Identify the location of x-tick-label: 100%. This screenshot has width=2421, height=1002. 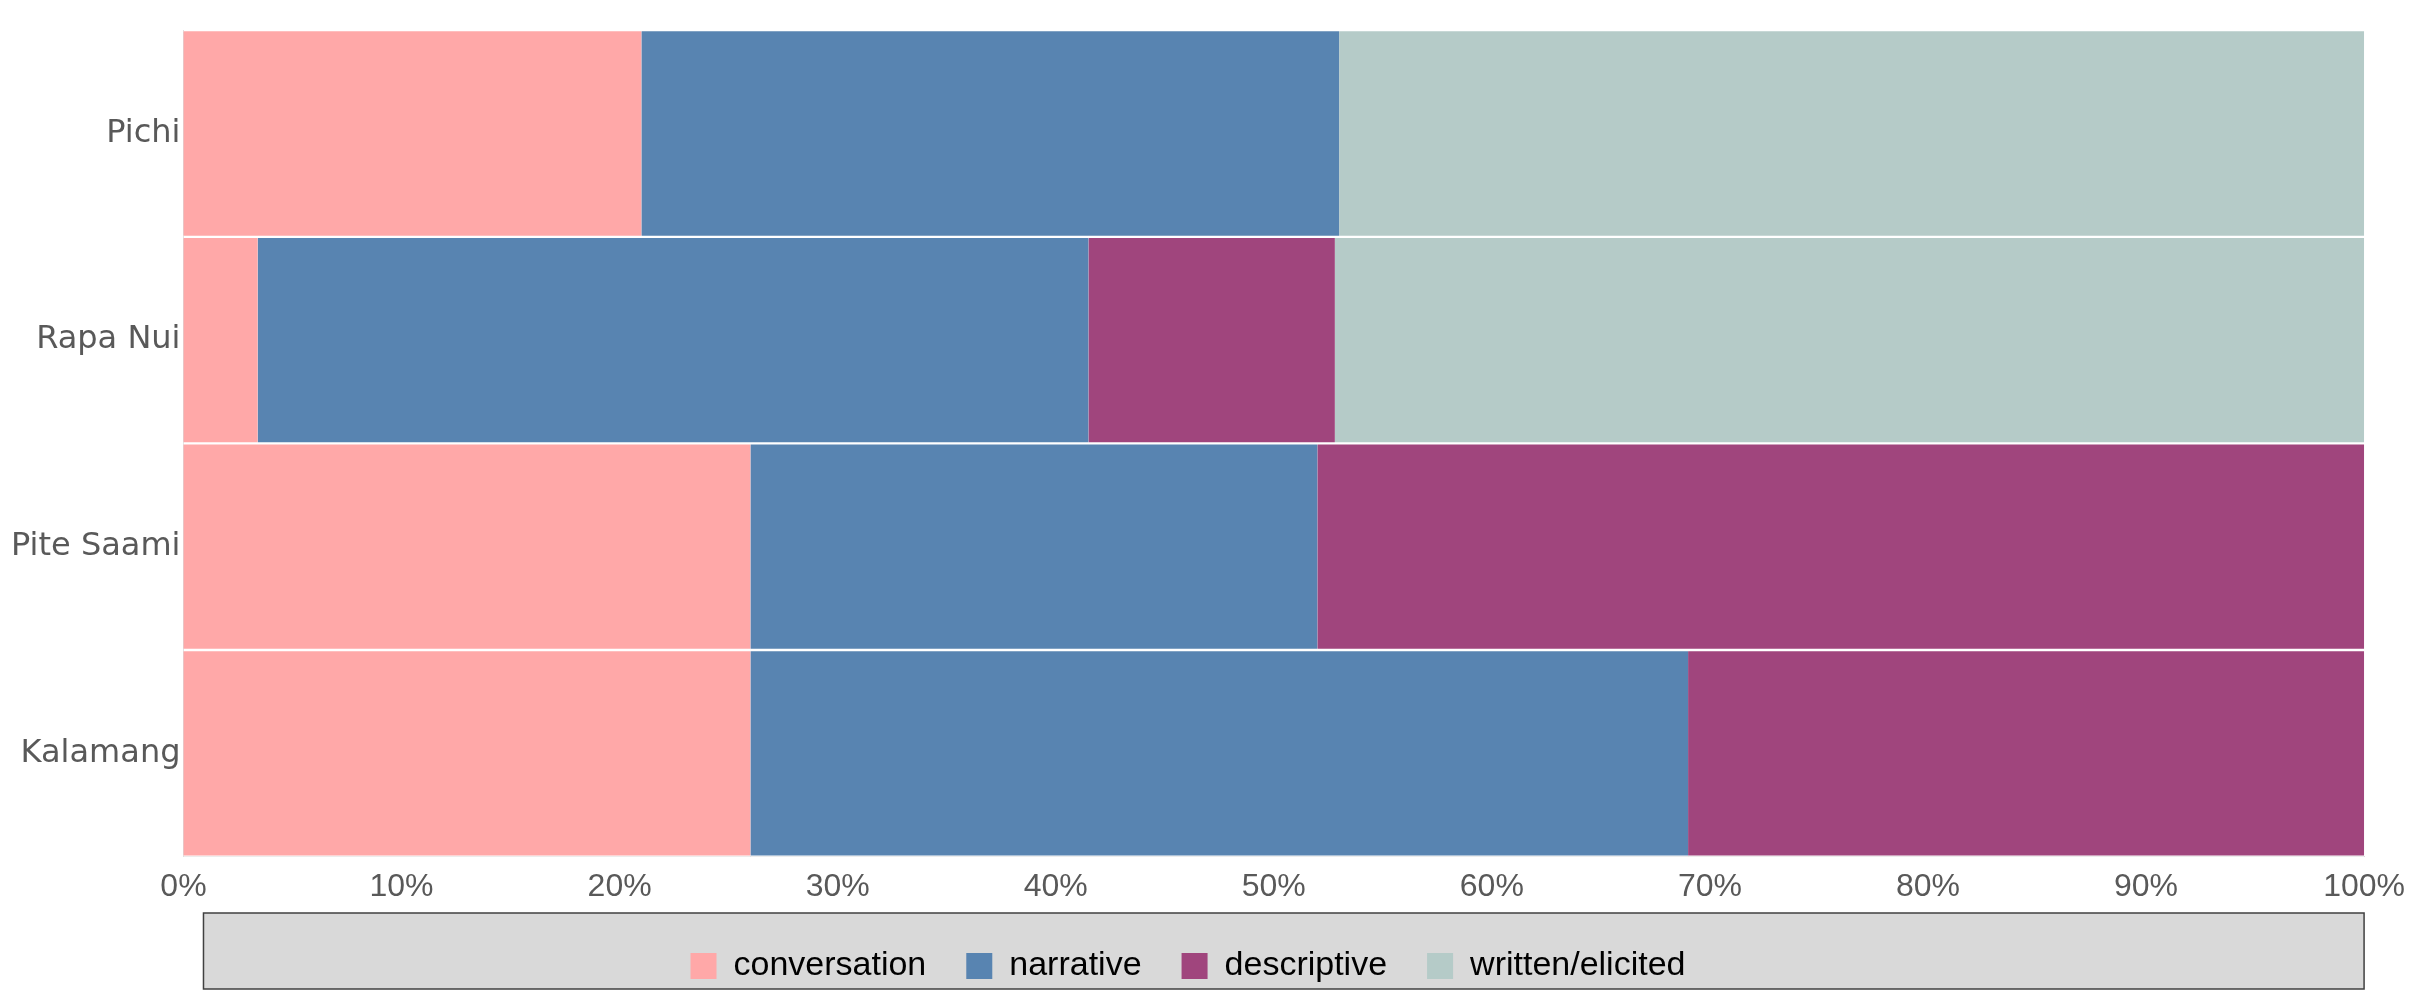
(2364, 884).